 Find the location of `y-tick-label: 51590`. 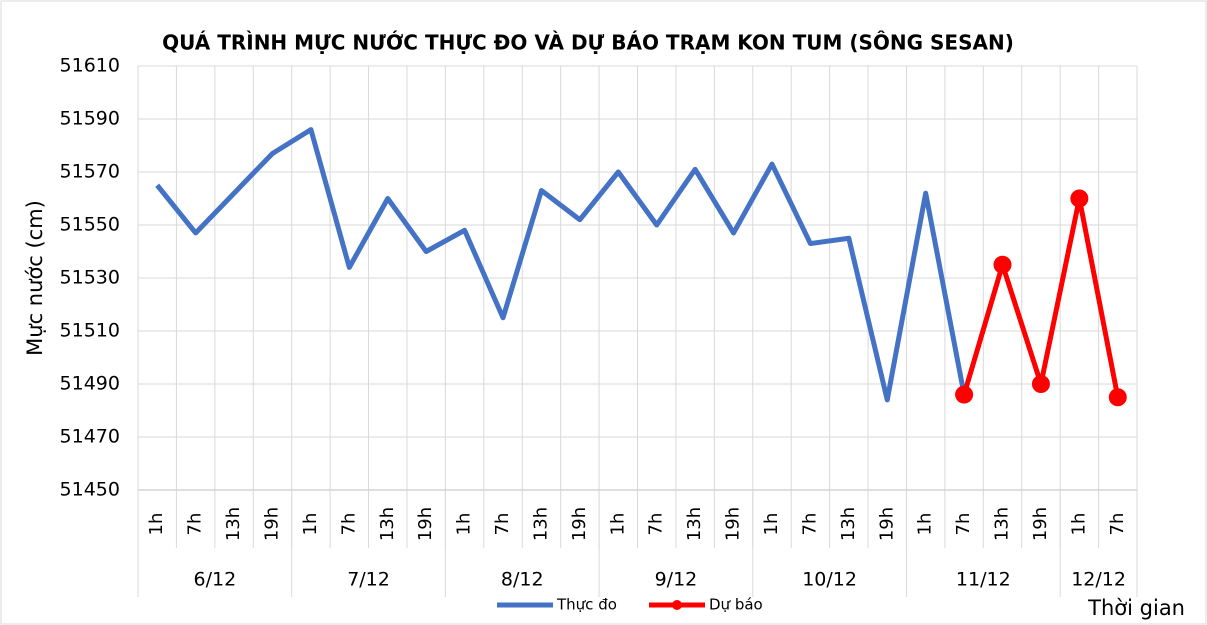

y-tick-label: 51590 is located at coordinates (90, 119).